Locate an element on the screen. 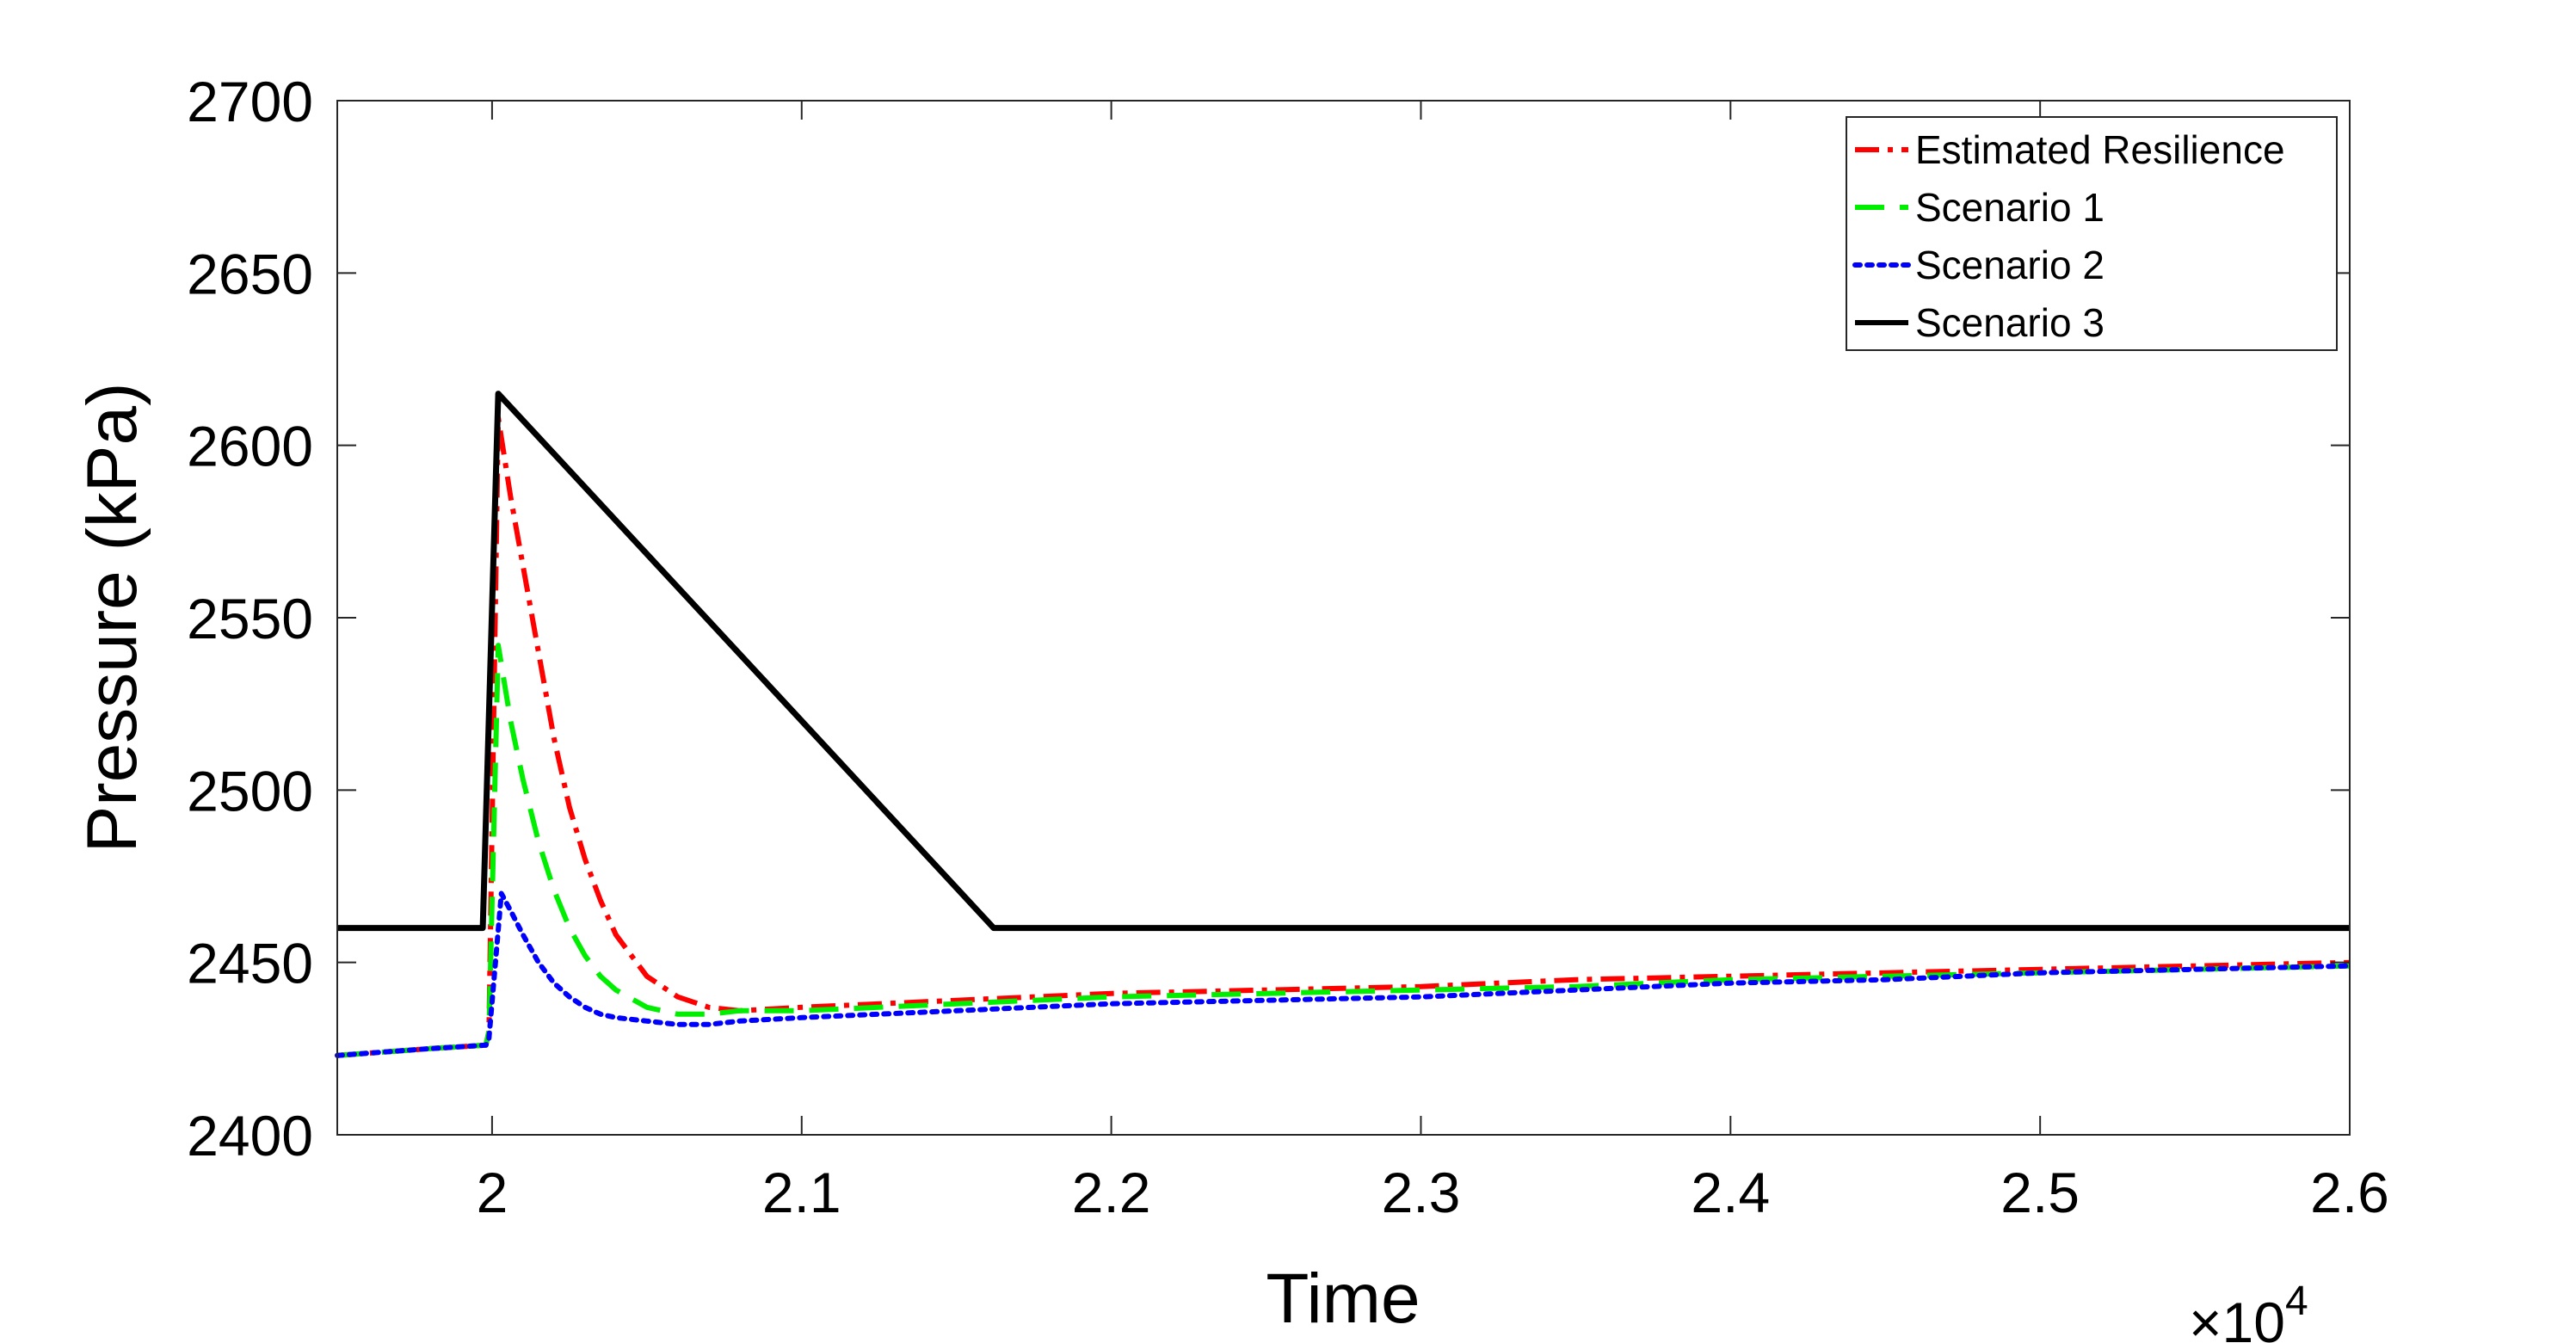  legend-box is located at coordinates (2092, 233).